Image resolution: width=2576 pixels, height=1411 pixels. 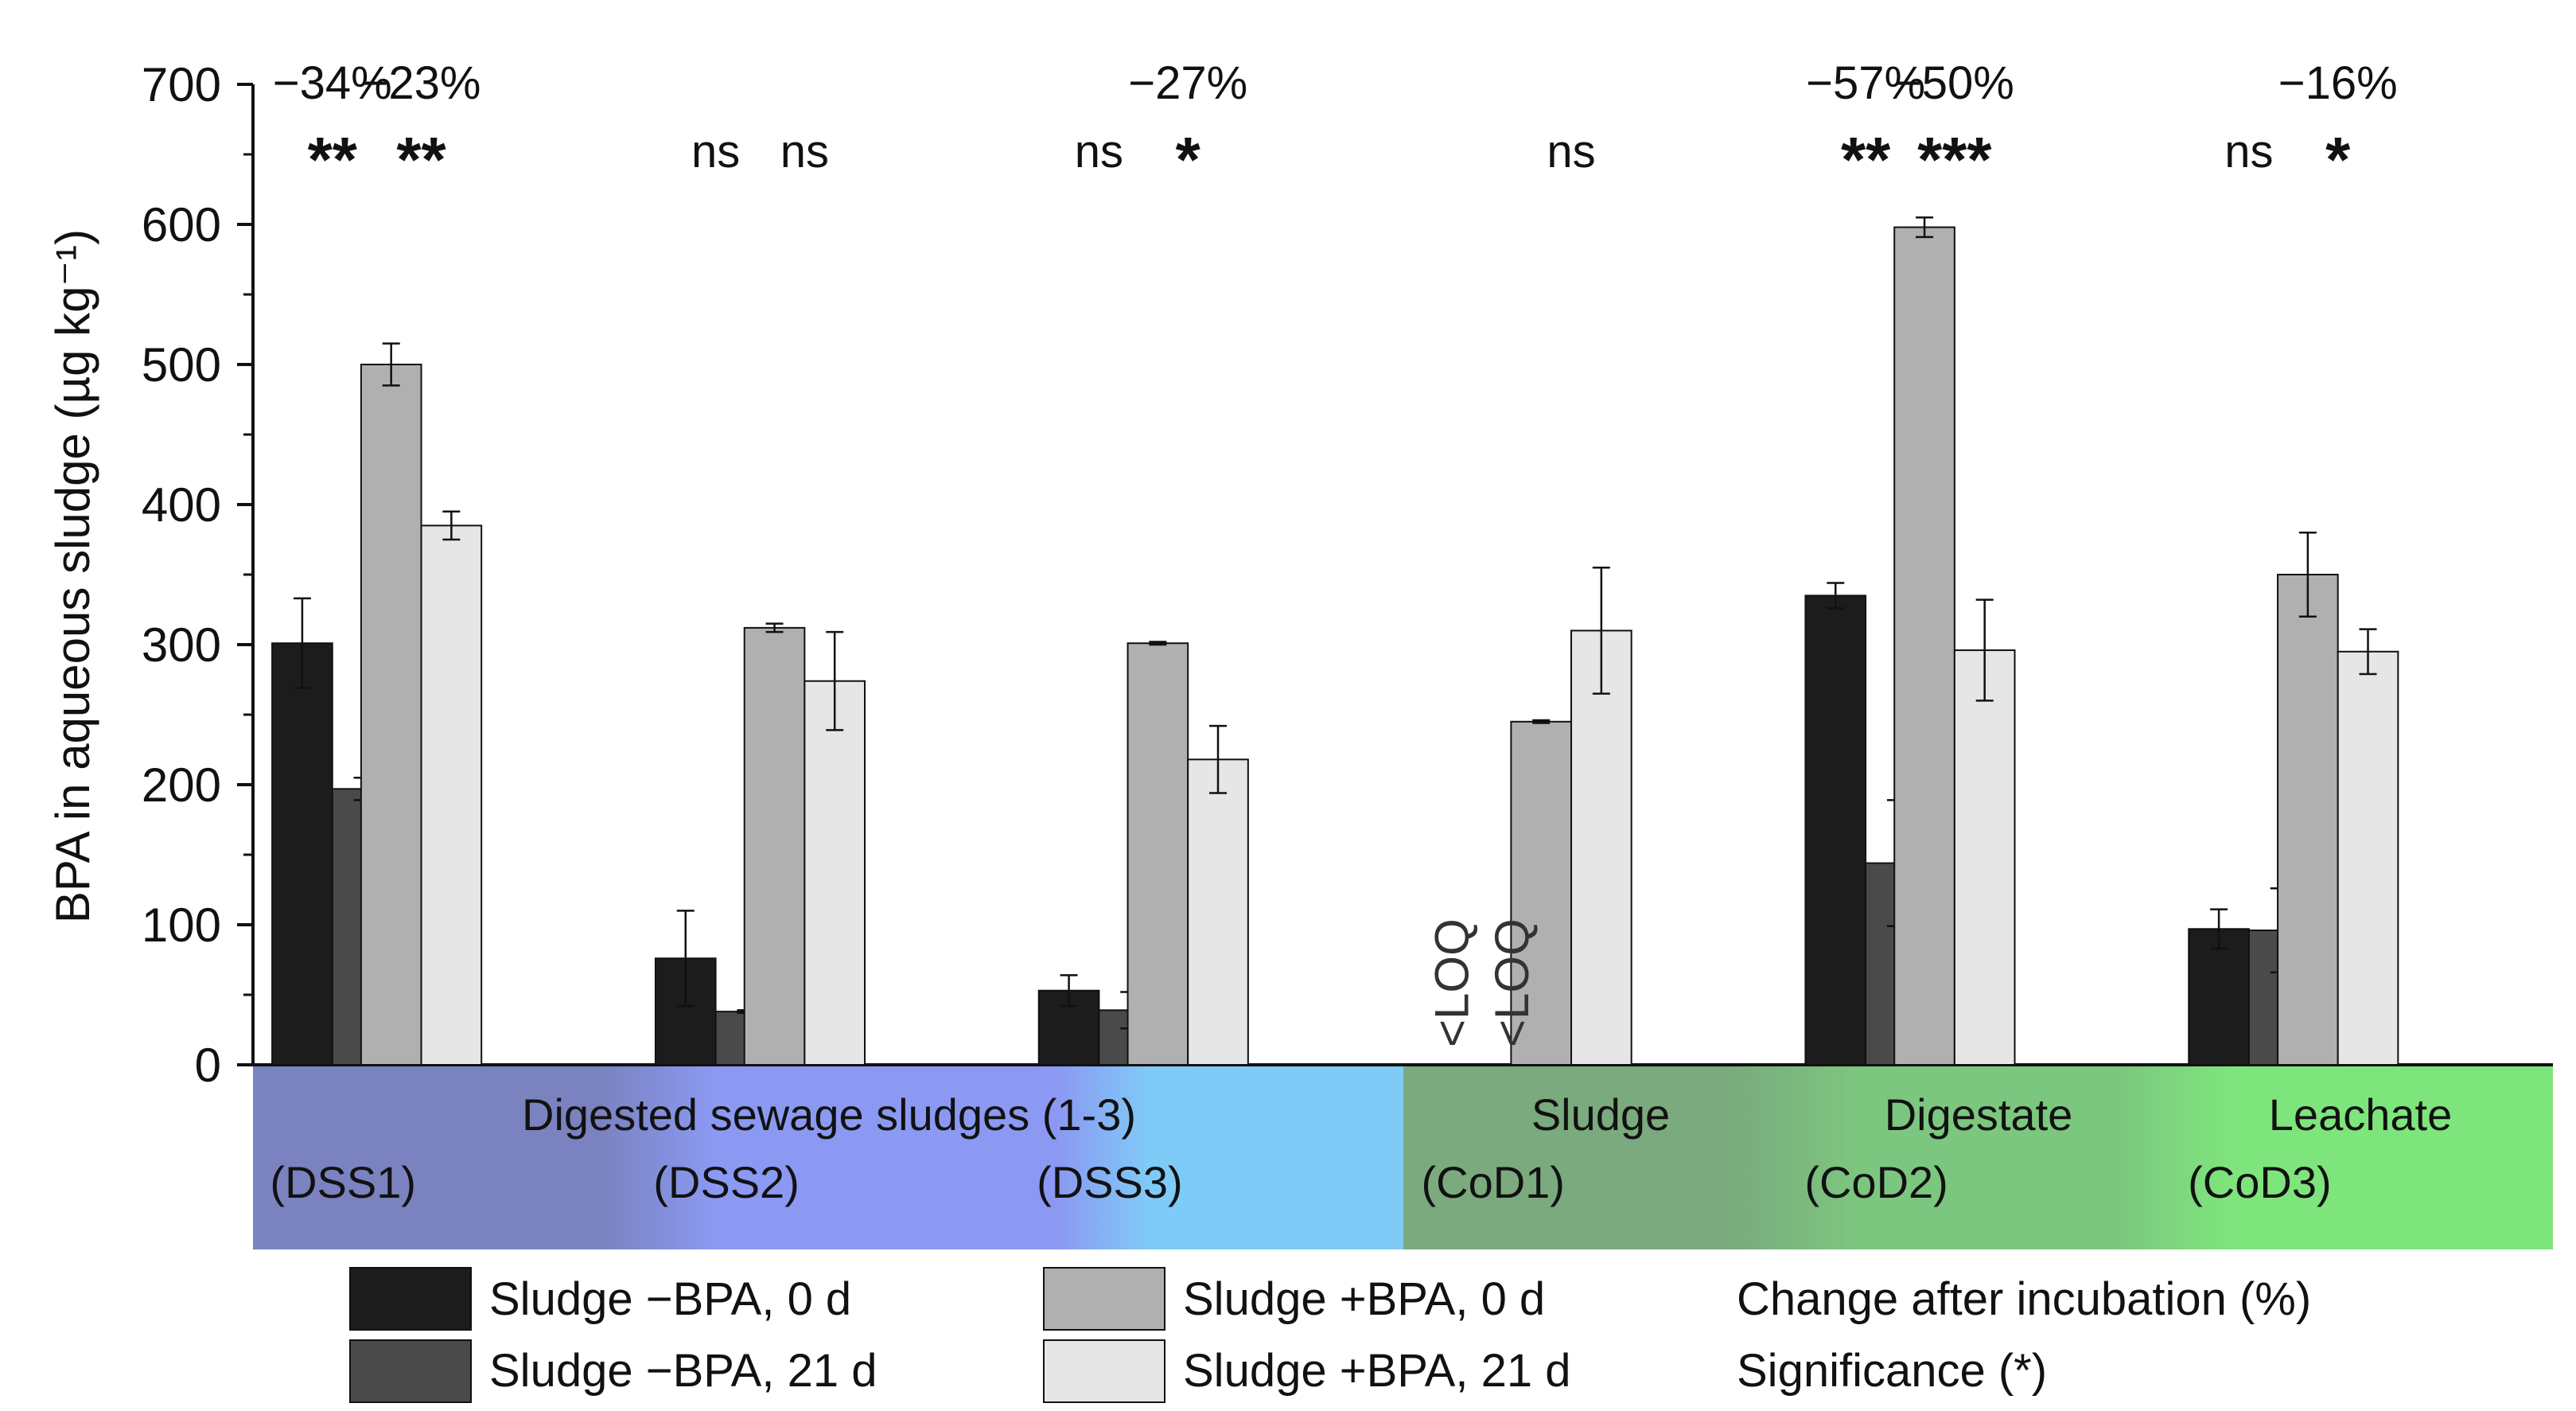 What do you see at coordinates (302, 854) in the screenshot?
I see `bar-DSS1-s1` at bounding box center [302, 854].